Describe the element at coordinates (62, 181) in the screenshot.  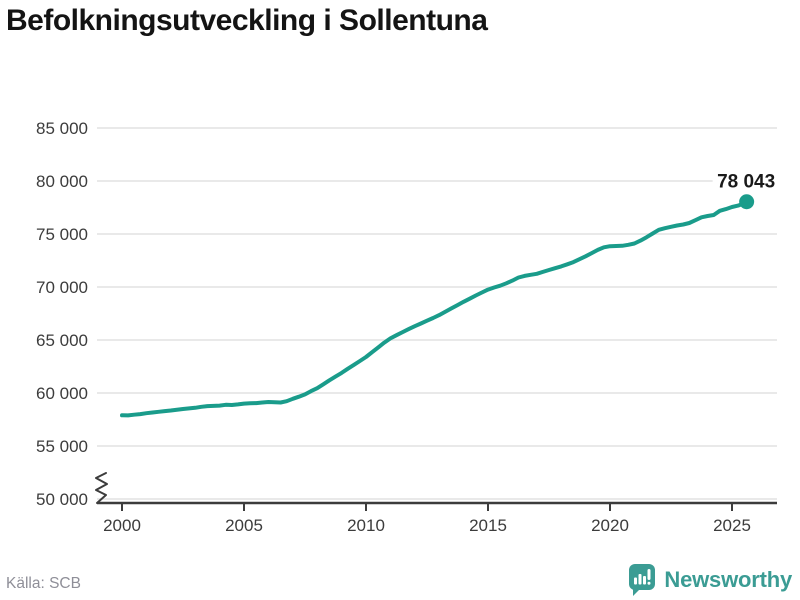
I see `y-axis-tick-label: 80 000` at that location.